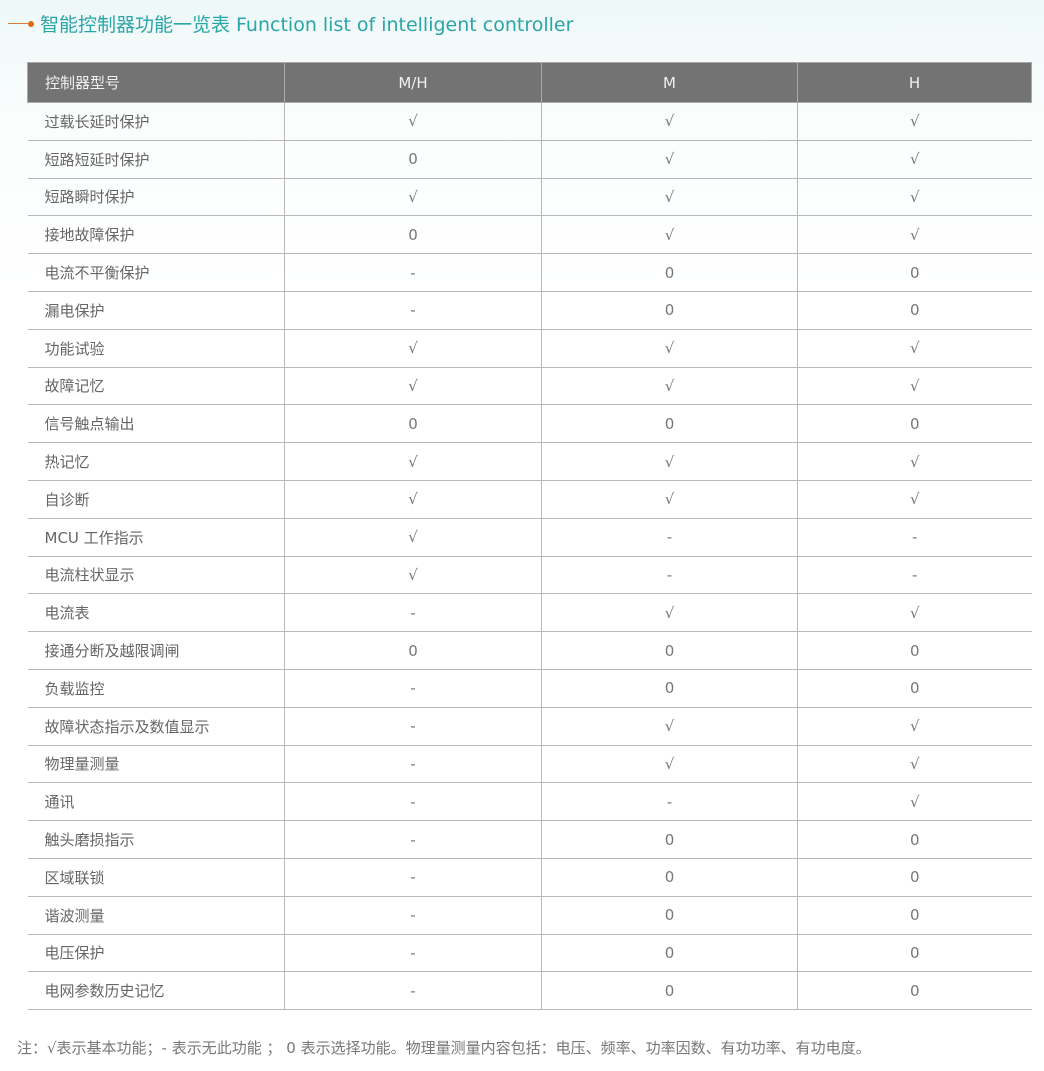 This screenshot has width=1044, height=1071. I want to click on function-name-cell: 负载监控, so click(156, 688).